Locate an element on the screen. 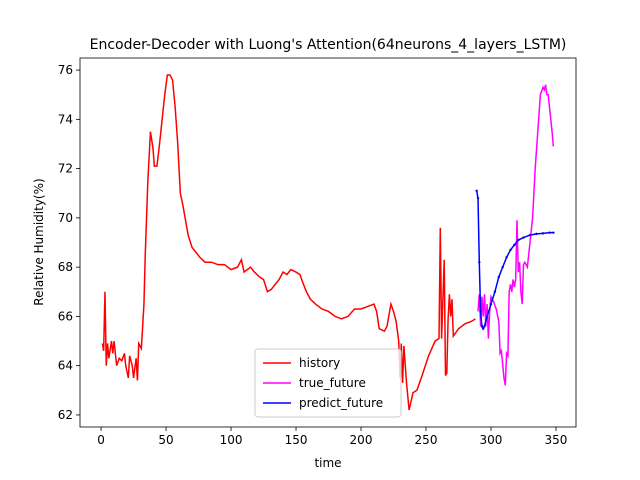 This screenshot has height=480, width=640. legend-box is located at coordinates (328, 383).